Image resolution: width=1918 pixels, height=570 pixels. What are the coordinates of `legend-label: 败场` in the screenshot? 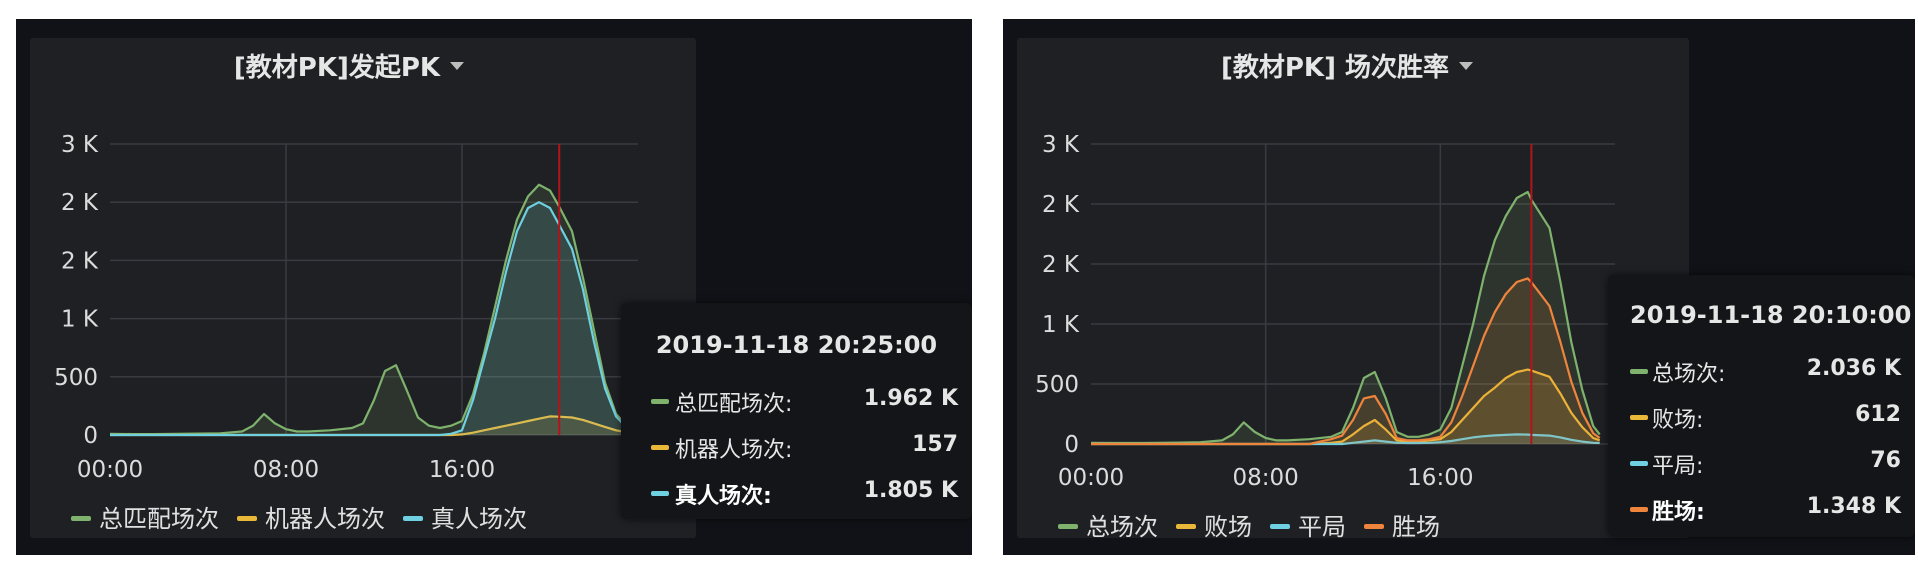 It's located at (1228, 527).